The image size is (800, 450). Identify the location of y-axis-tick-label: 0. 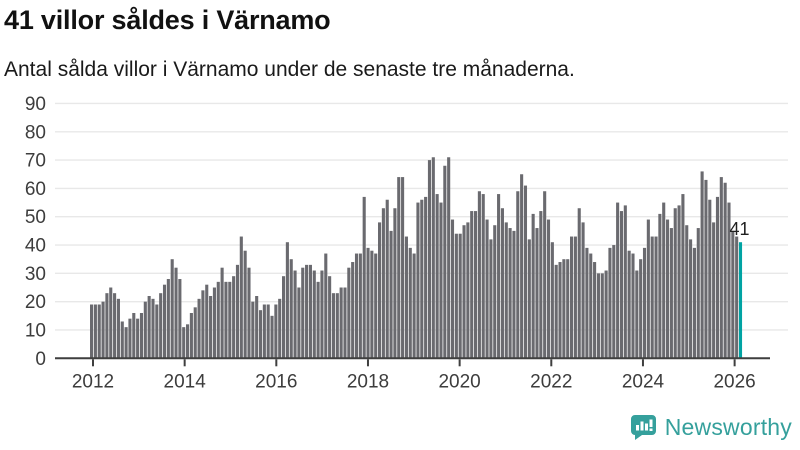
(40, 359).